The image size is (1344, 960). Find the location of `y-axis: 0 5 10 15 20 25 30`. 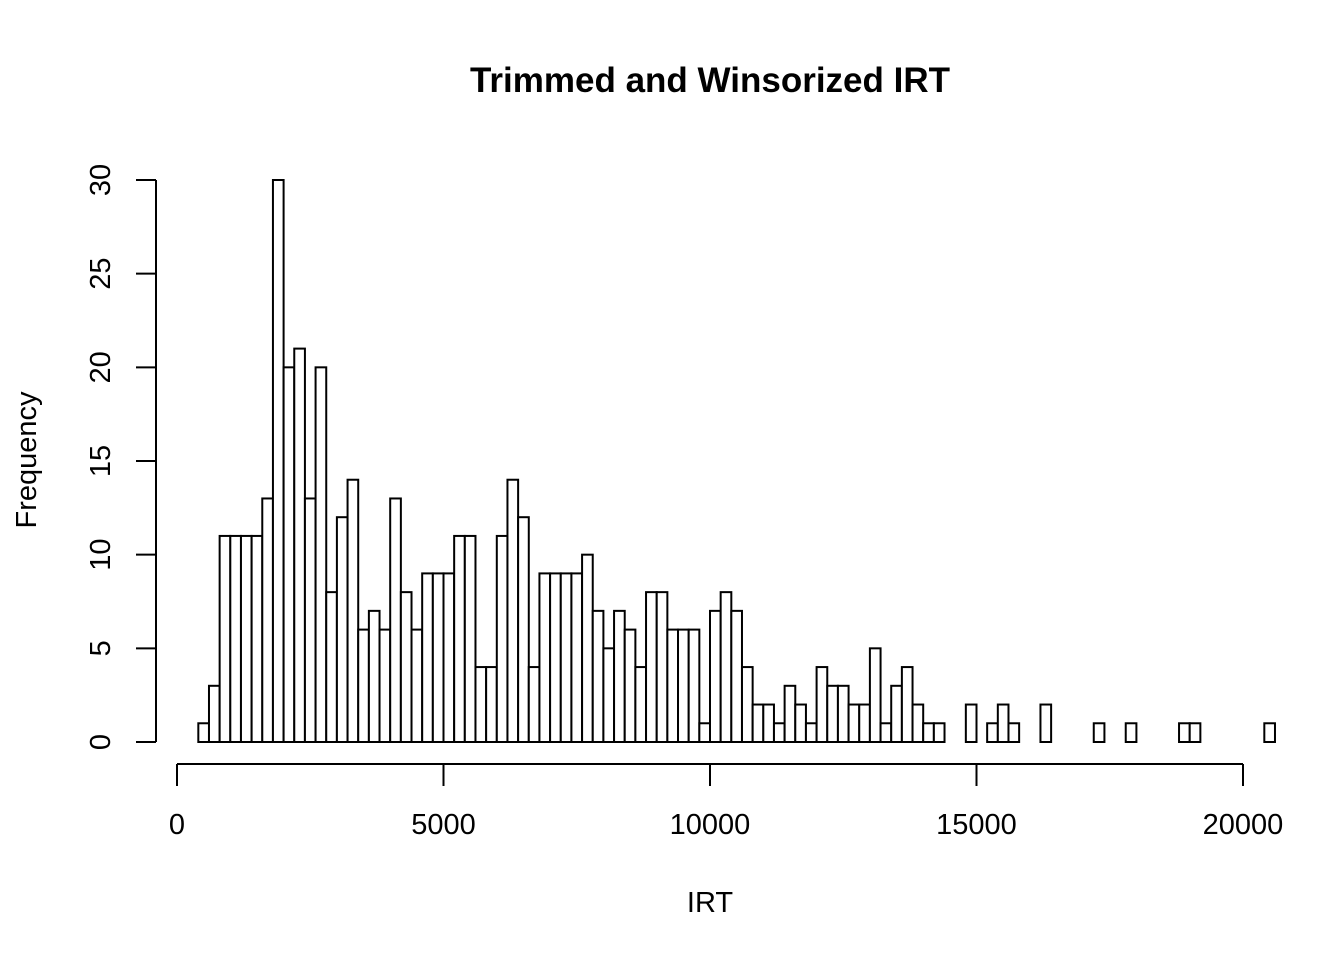

y-axis: 0 5 10 15 20 25 30 is located at coordinates (121, 457).